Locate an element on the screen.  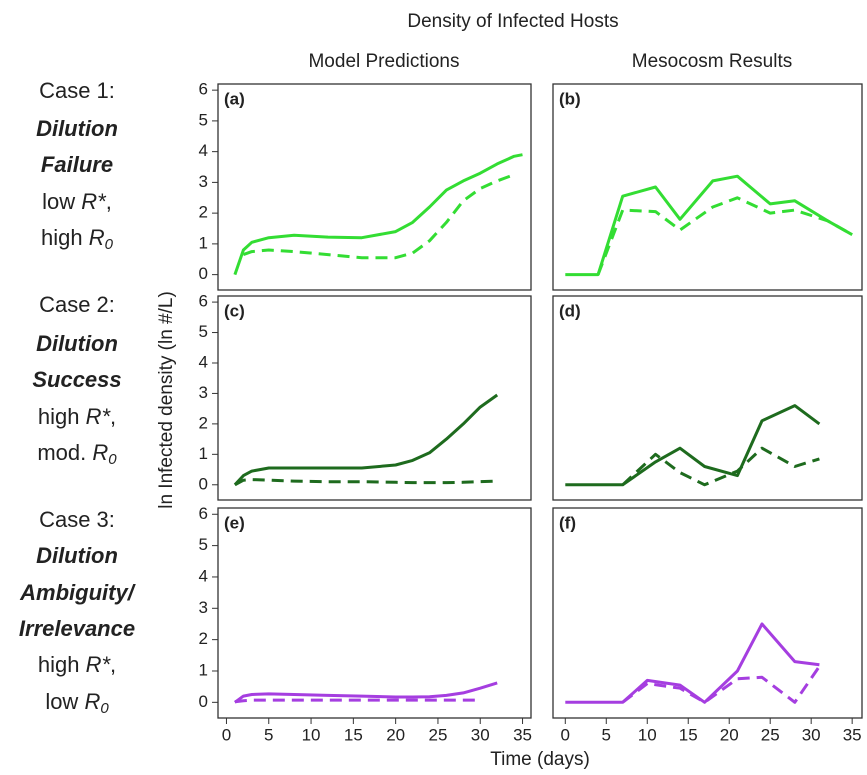
x-tick-label: 10 is located at coordinates (647, 734).